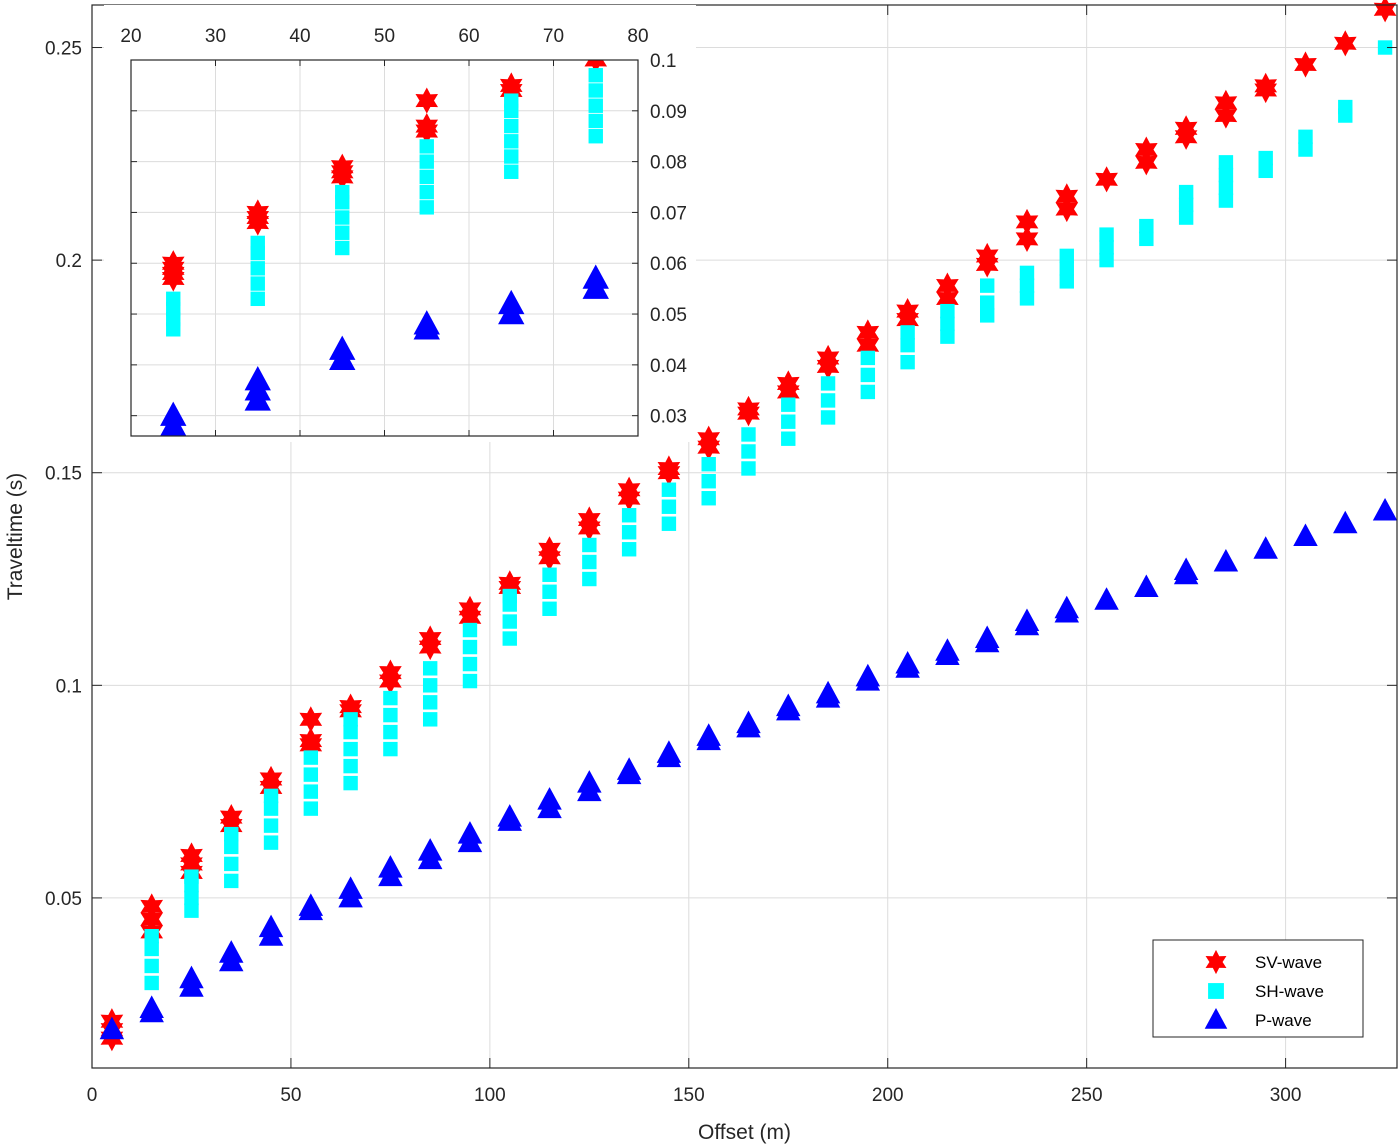 Image resolution: width=1400 pixels, height=1146 pixels. I want to click on main-ytick-label: 0.25, so click(63, 49).